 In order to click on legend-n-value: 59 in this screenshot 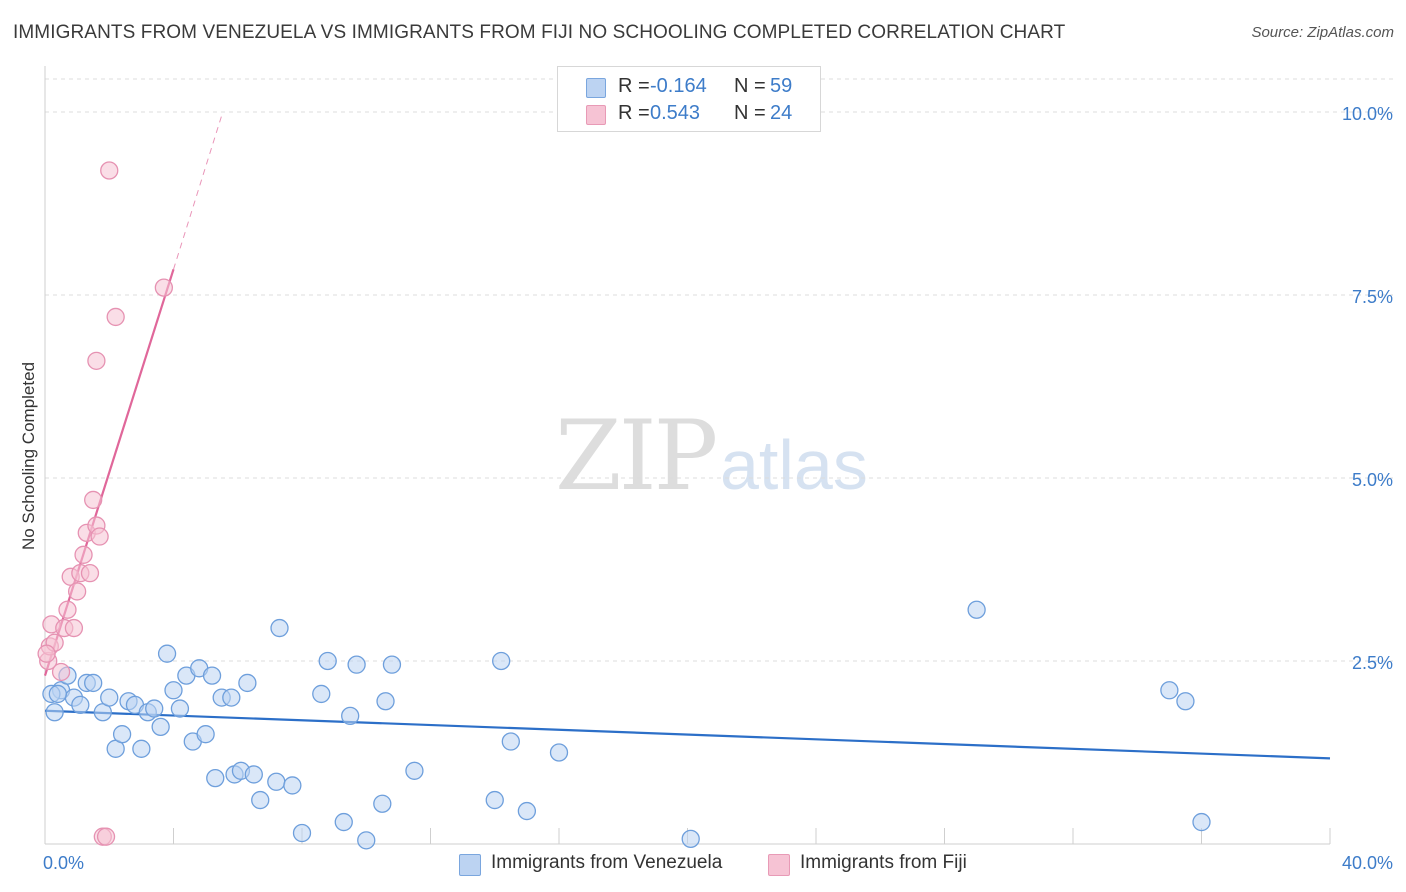, I will do `click(781, 86)`.